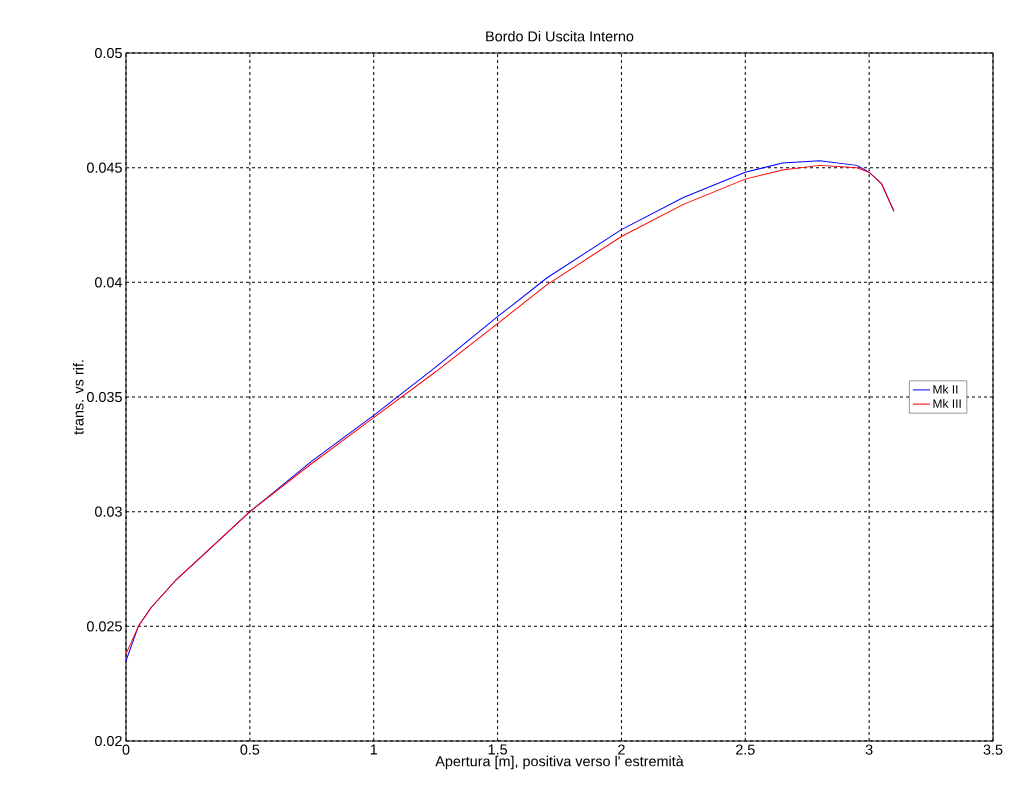  What do you see at coordinates (559, 762) in the screenshot?
I see `x-axis-title: Apertura [m], positiva verso l' estremità` at bounding box center [559, 762].